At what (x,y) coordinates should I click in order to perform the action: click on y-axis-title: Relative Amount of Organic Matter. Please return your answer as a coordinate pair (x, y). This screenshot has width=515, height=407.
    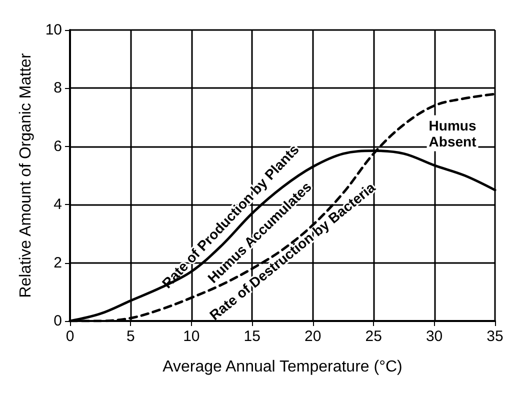
    Looking at the image, I should click on (26, 175).